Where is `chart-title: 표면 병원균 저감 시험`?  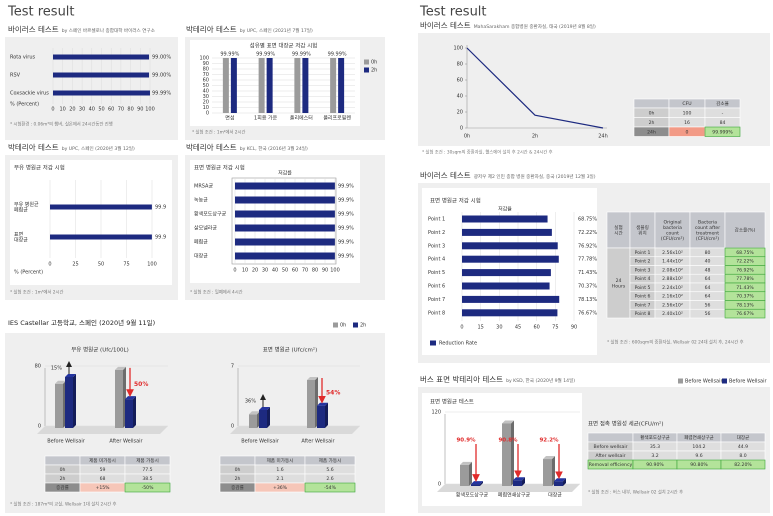 chart-title: 표면 병원균 저감 시험 is located at coordinates (219, 168).